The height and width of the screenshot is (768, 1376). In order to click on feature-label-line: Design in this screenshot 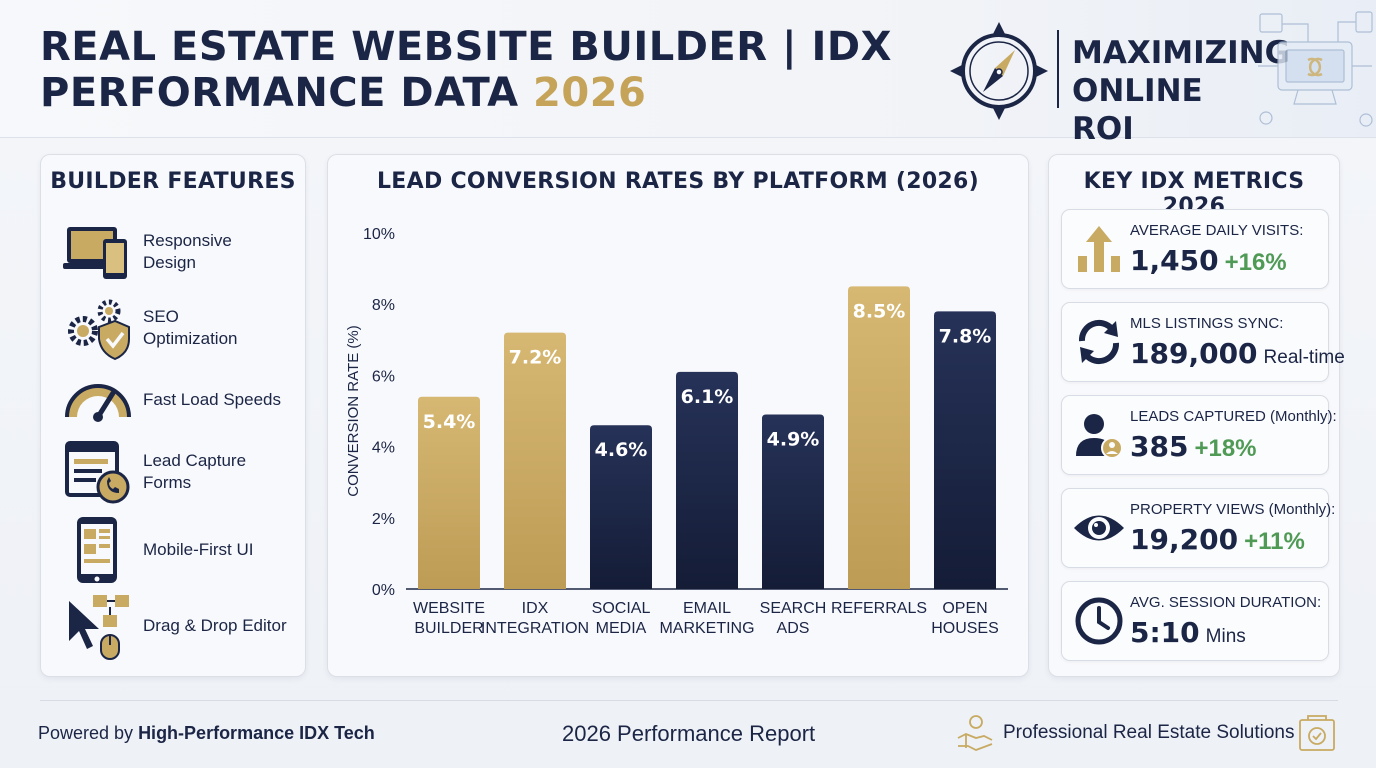, I will do `click(169, 262)`.